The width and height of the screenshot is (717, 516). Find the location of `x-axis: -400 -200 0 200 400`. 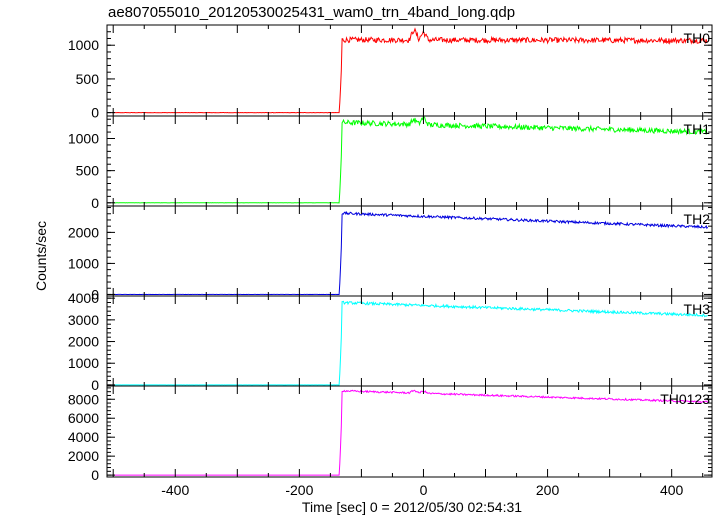

x-axis: -400 -200 0 200 400 is located at coordinates (422, 490).